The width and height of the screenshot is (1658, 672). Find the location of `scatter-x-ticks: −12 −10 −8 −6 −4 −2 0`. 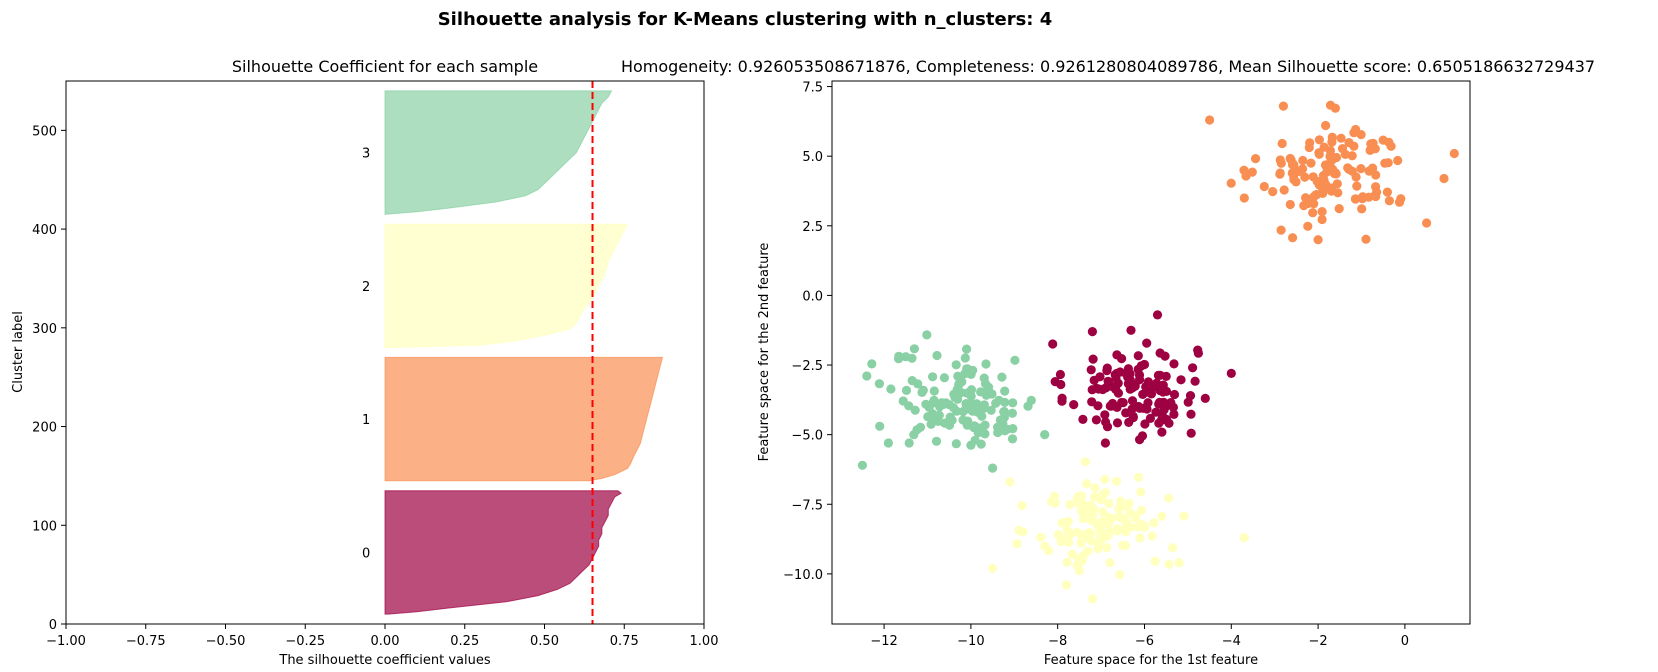

scatter-x-ticks: −12 −10 −8 −6 −4 −2 0 is located at coordinates (1139, 636).